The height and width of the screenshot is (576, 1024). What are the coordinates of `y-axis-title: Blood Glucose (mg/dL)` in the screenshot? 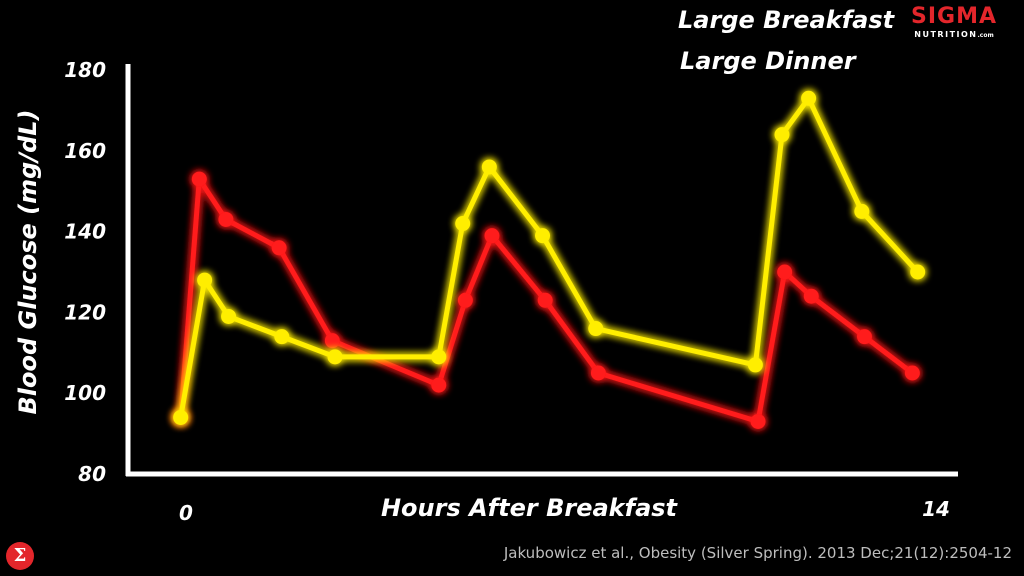 It's located at (28, 261).